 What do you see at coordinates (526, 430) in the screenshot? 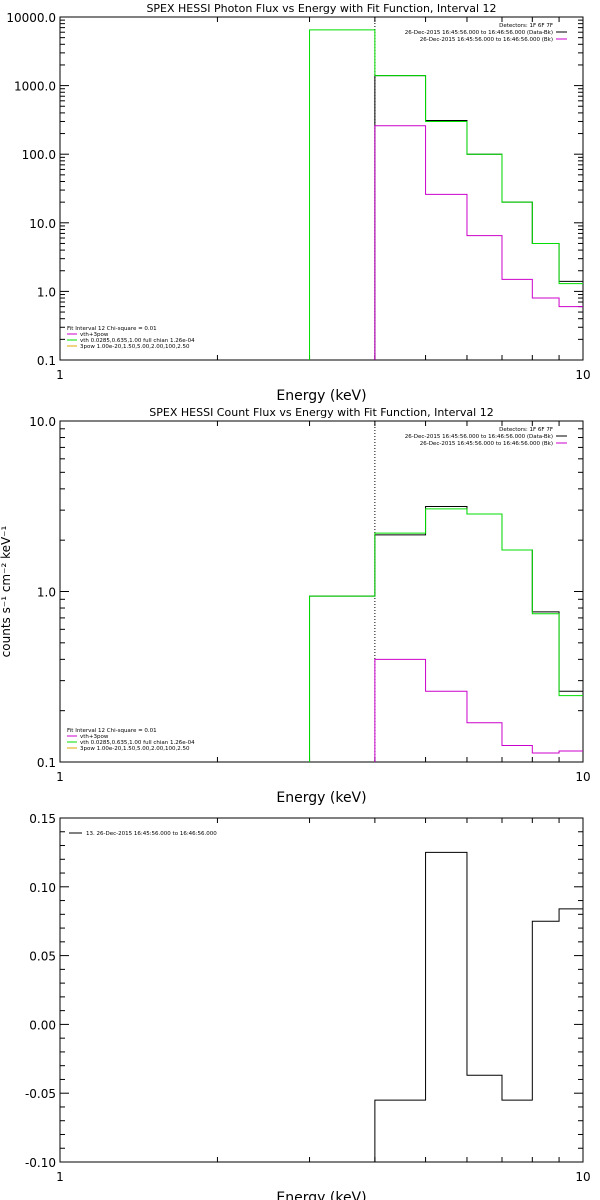
I see `panel2-annotation: Detectors: 1F 6F 7F` at bounding box center [526, 430].